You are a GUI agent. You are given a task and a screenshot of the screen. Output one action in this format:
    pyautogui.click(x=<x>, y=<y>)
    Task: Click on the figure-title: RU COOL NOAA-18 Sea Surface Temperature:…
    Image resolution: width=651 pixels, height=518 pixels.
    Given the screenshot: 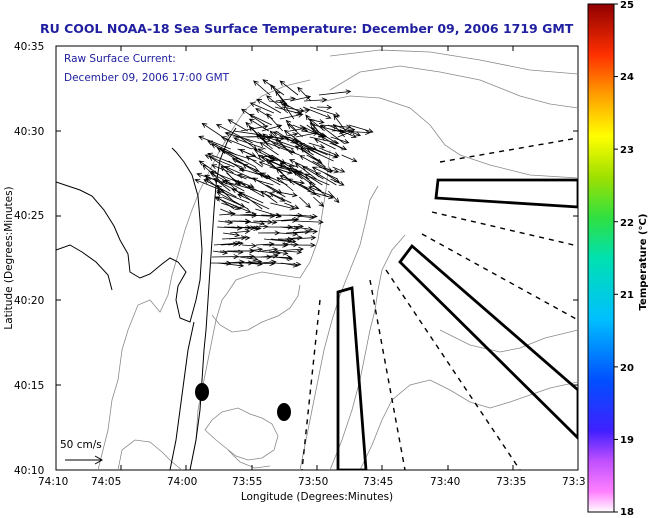 What is the action you would take?
    pyautogui.click(x=307, y=28)
    